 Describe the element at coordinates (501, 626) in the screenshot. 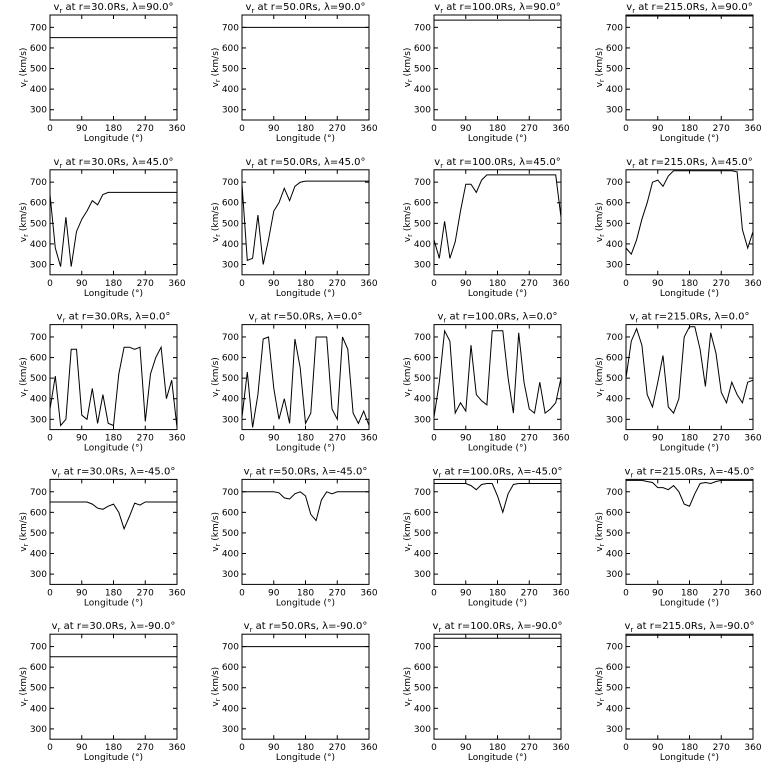

I see `title-rest: at r=100.0Rs, λ=-90.0°` at that location.